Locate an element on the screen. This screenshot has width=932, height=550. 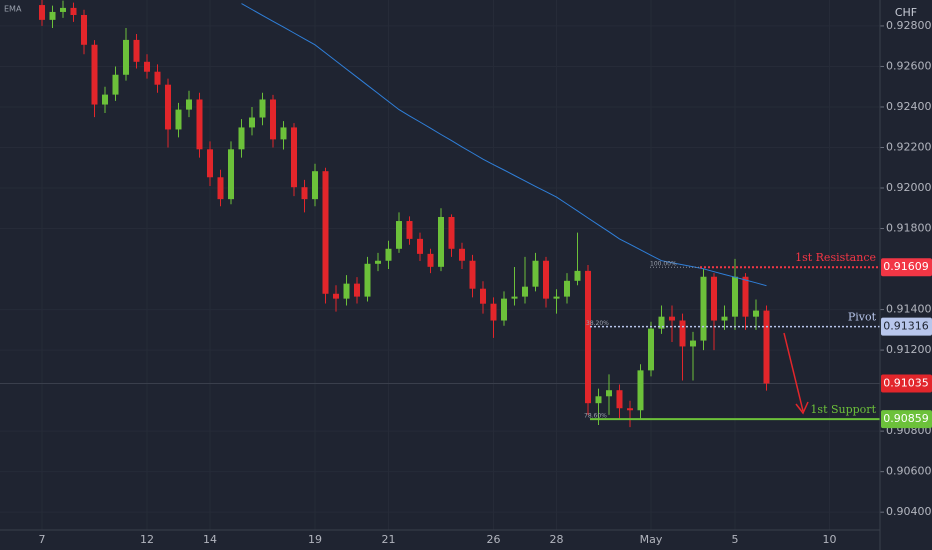
last-price-badge is located at coordinates (906, 383).